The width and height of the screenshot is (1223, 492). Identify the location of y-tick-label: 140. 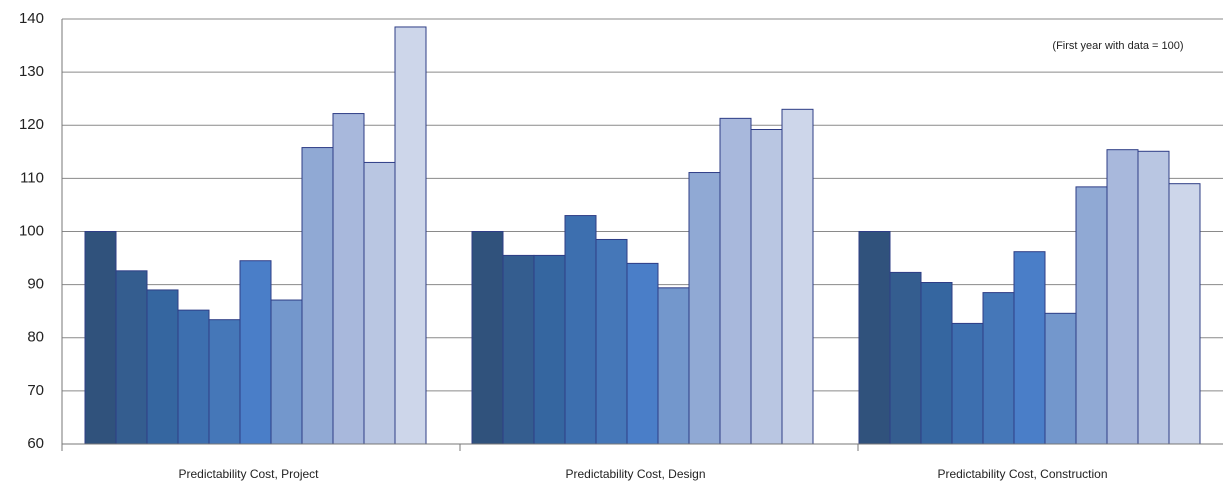
(31, 18).